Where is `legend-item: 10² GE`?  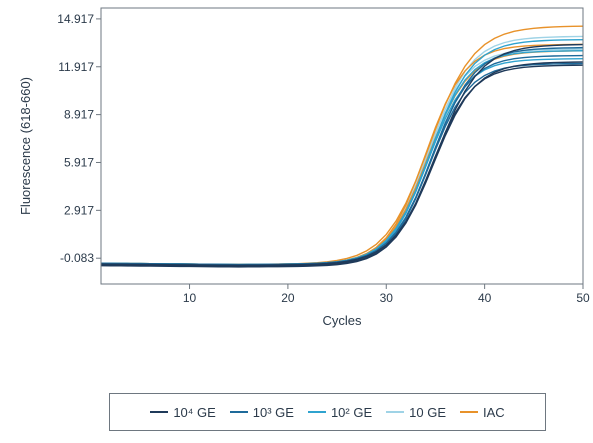 legend-item: 10² GE is located at coordinates (340, 412).